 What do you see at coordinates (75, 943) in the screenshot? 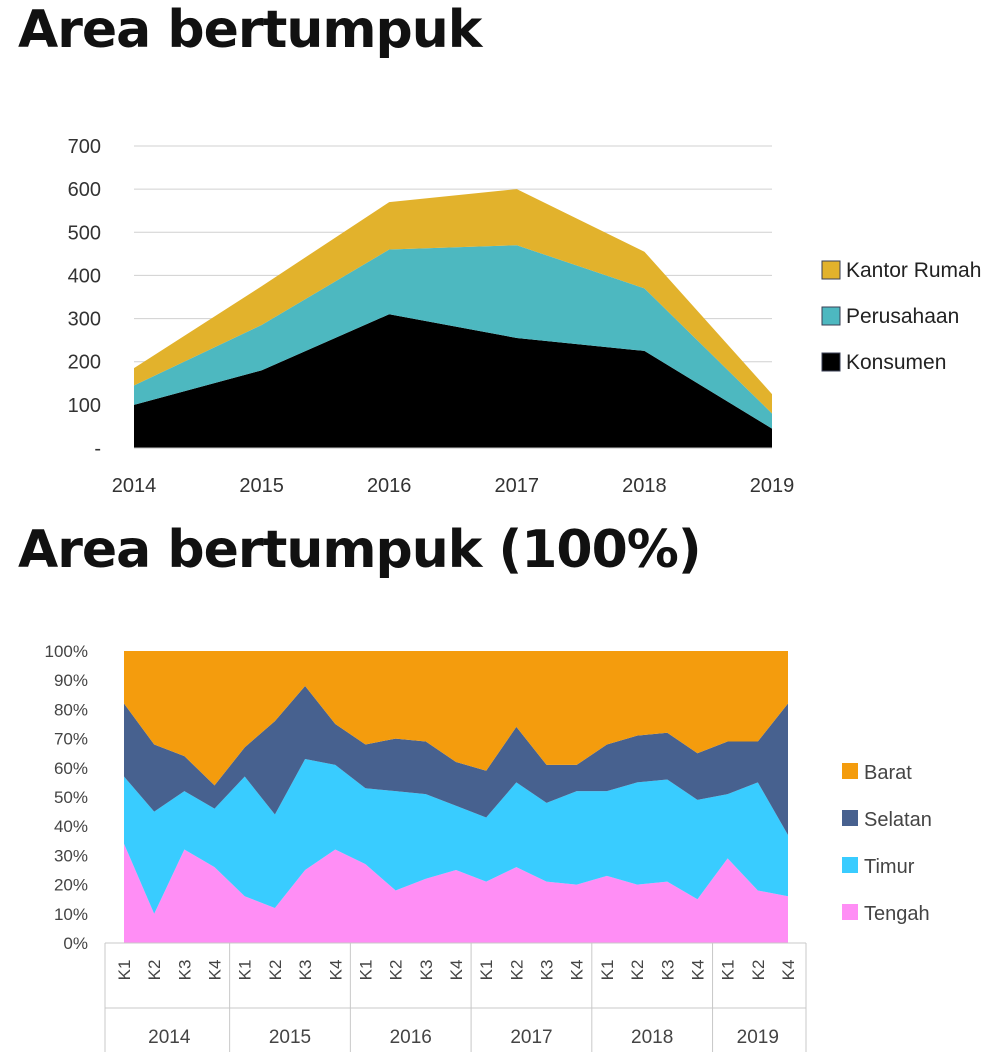
I see `y-tick-label: 0%` at bounding box center [75, 943].